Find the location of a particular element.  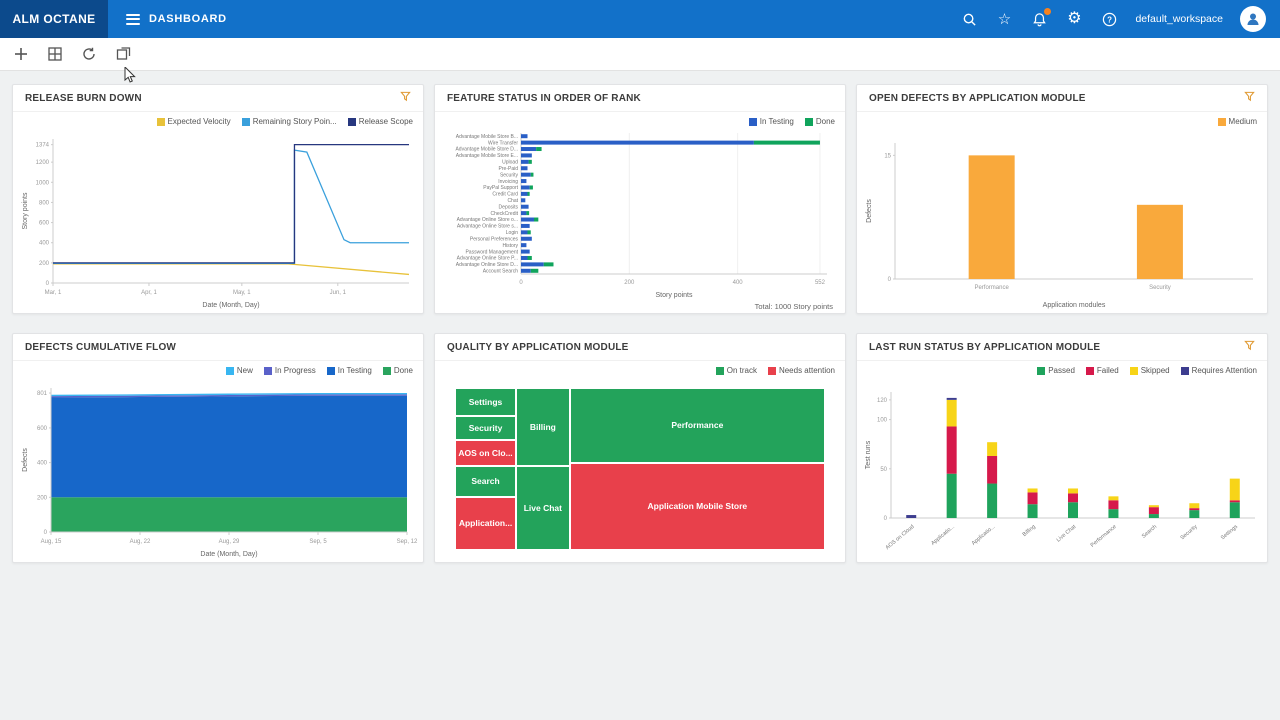

card-title-quality: QUALITY BY APPLICATION MODULE is located at coordinates (538, 347).